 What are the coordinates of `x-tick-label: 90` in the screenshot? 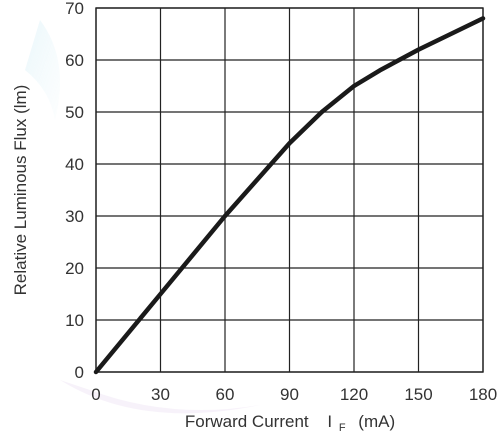 It's located at (289, 394).